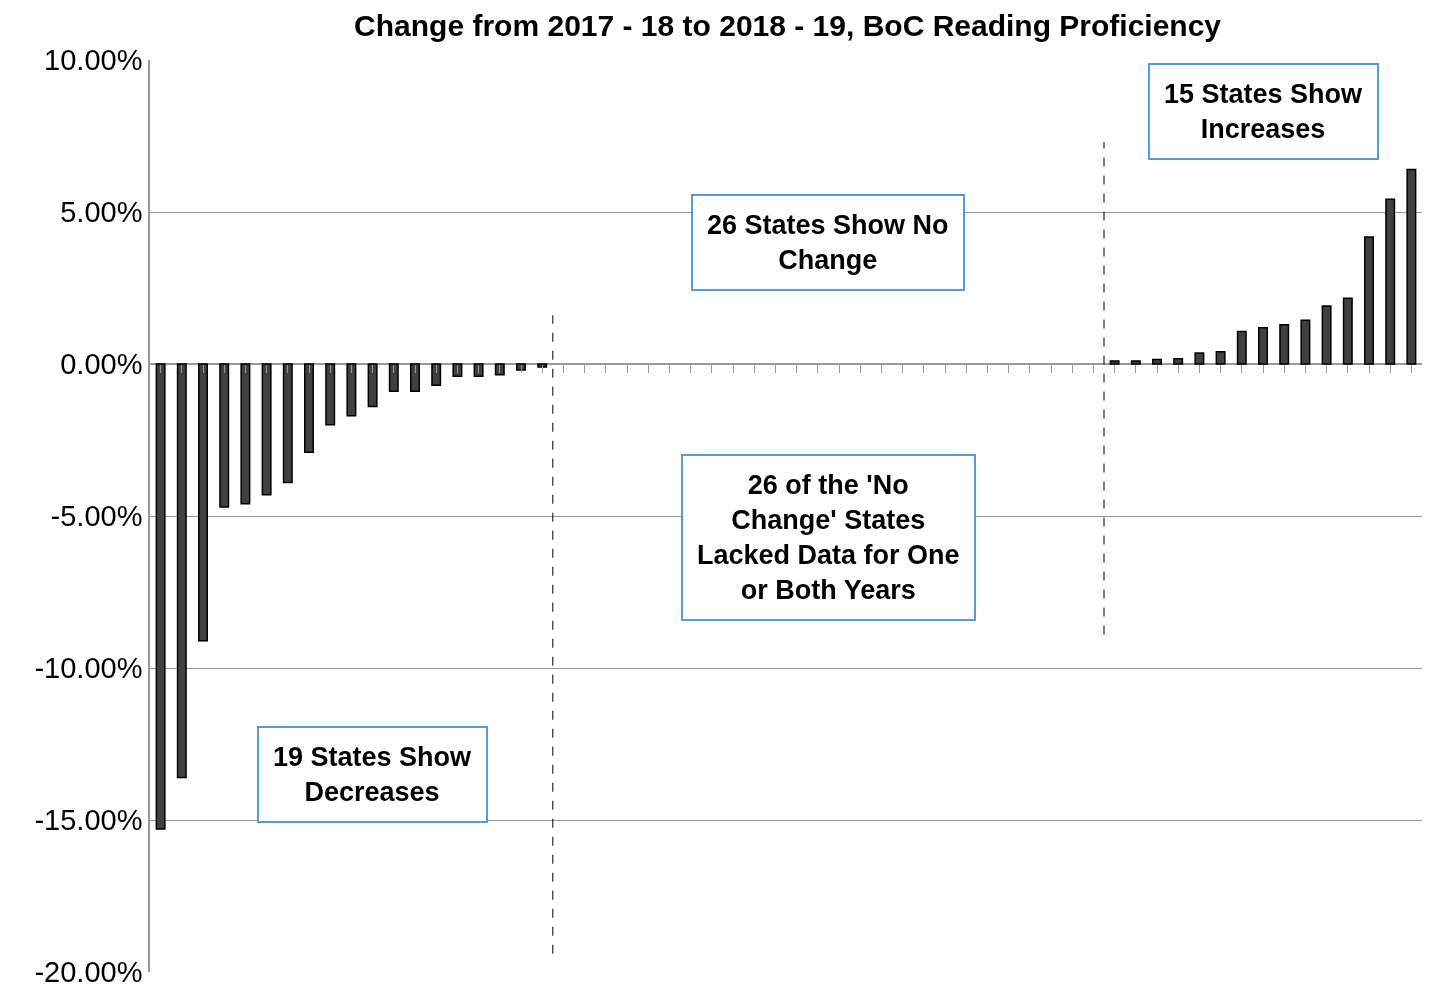 This screenshot has width=1432, height=998. What do you see at coordinates (828, 243) in the screenshot?
I see `annotation: 26 States Show No Change` at bounding box center [828, 243].